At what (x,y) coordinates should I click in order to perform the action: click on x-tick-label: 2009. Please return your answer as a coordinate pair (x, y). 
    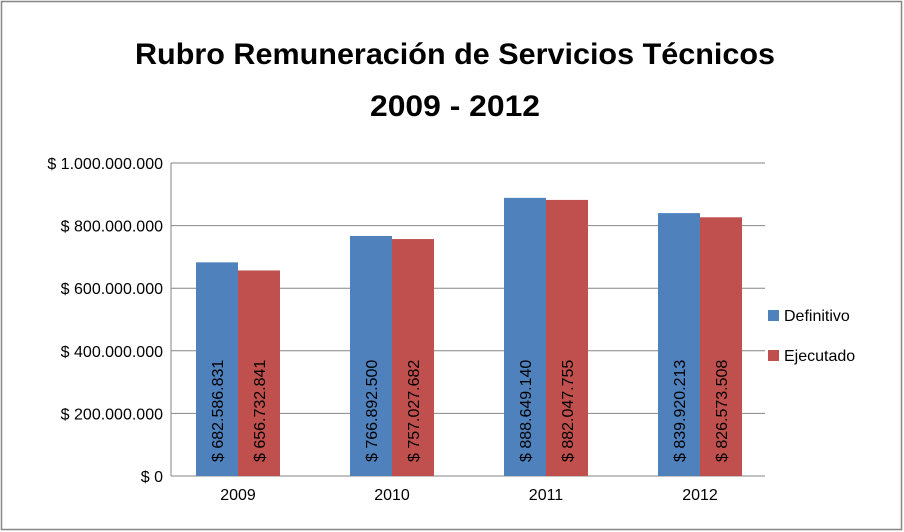
    Looking at the image, I should click on (238, 495).